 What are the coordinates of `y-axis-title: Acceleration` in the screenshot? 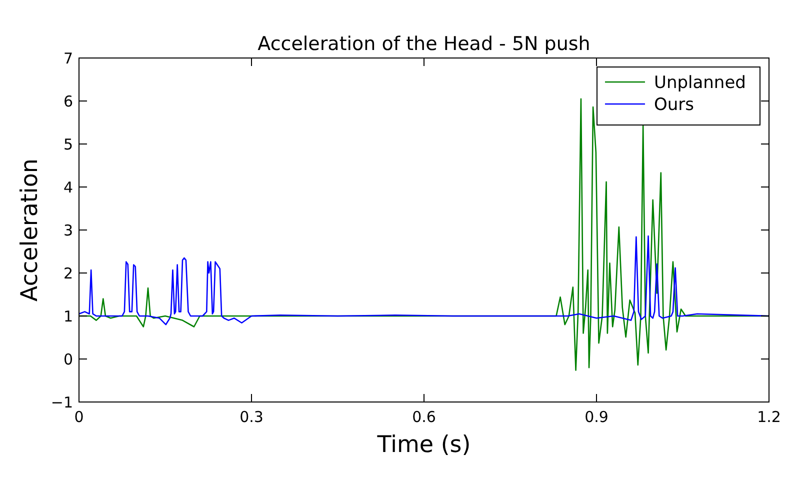 It's located at (30, 230).